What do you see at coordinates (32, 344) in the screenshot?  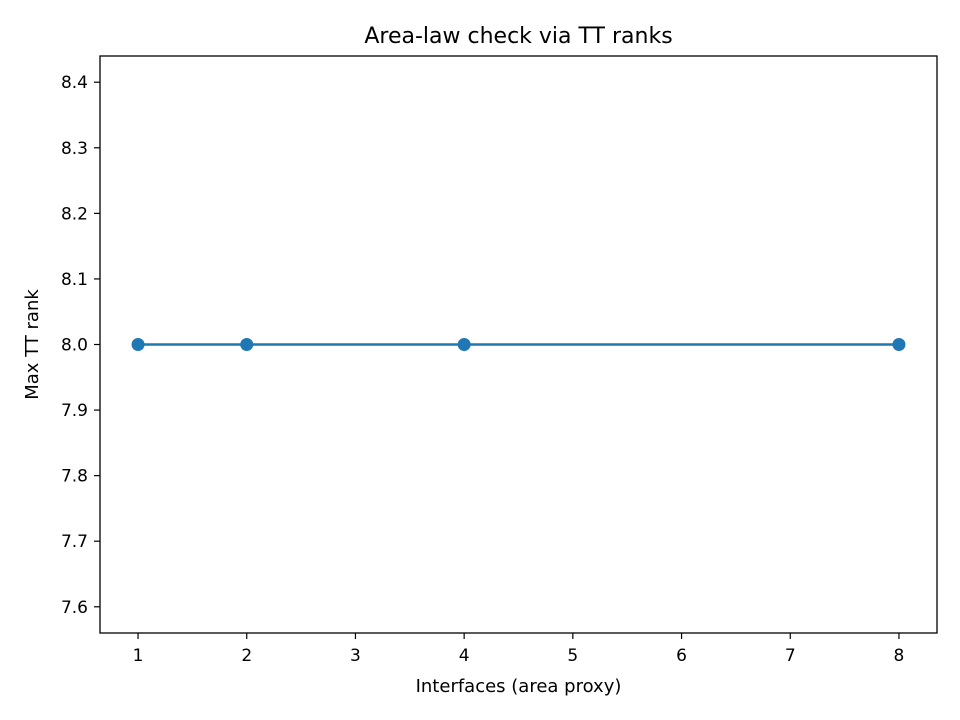 I see `y-axis-label: Max TT rank` at bounding box center [32, 344].